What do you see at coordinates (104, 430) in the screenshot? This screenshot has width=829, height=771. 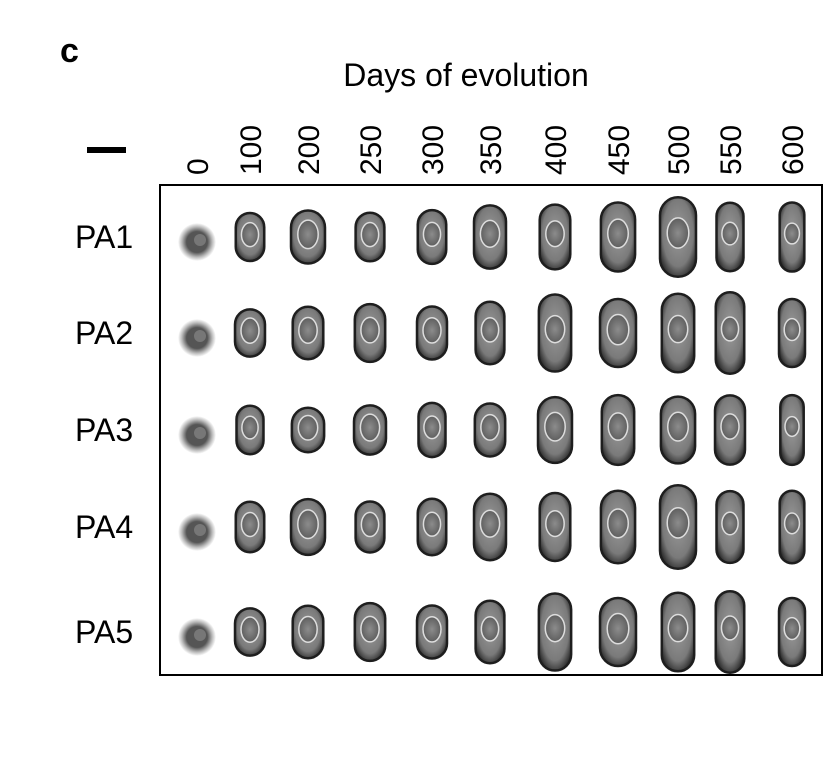 I see `row-label: PA3` at bounding box center [104, 430].